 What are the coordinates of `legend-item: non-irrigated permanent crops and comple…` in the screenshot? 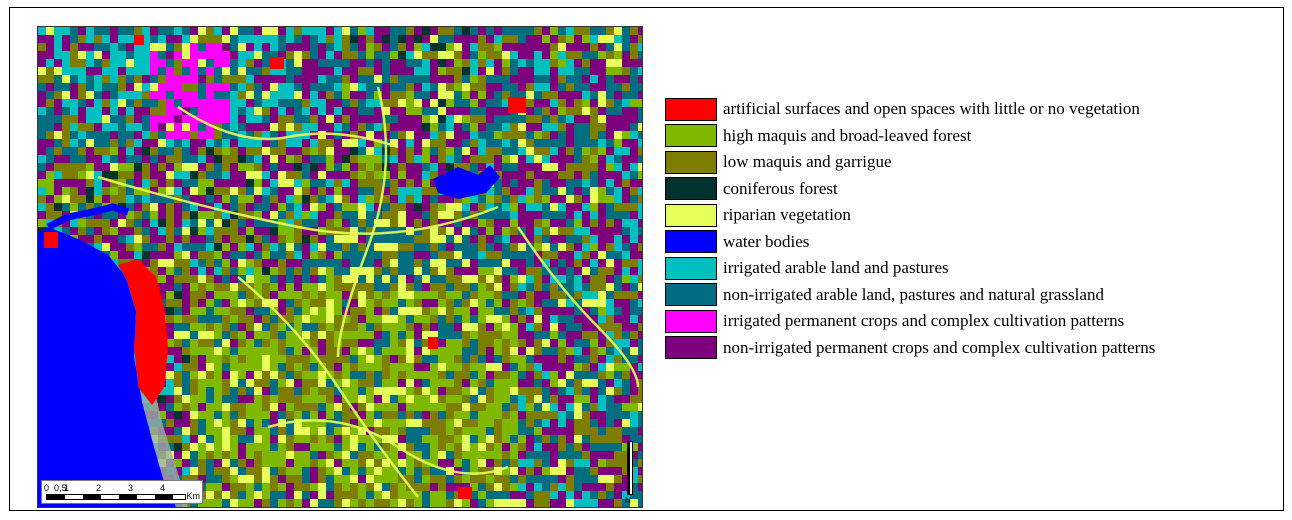 It's located at (978, 348).